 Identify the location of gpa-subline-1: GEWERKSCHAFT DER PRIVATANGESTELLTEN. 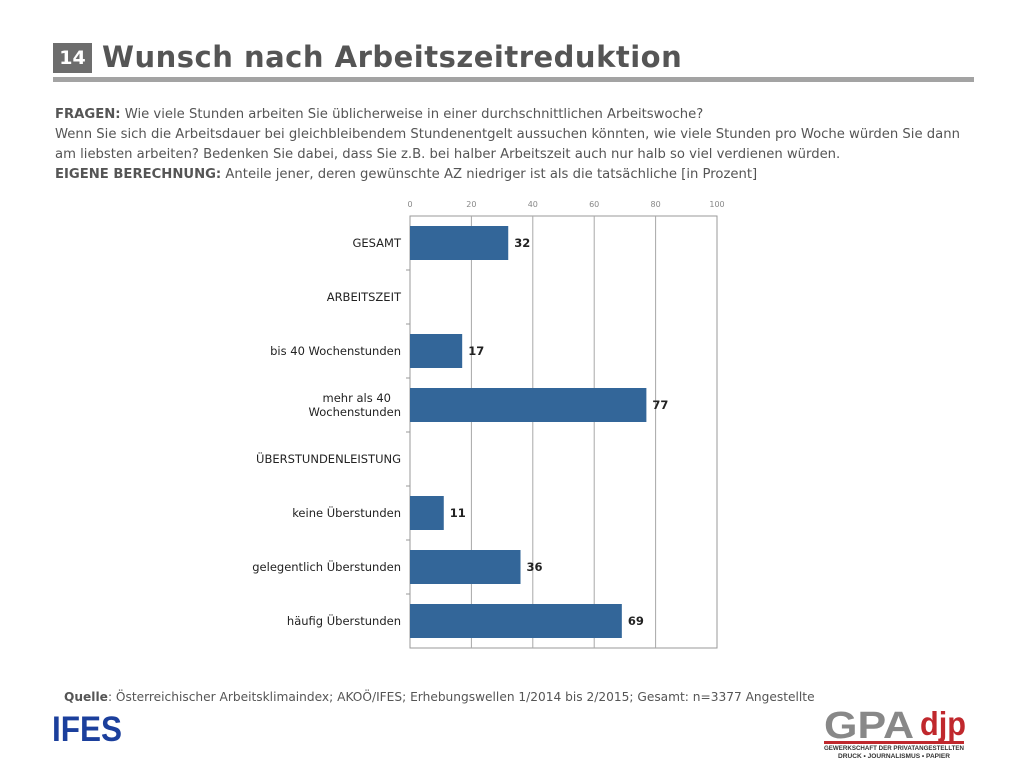
(894, 749).